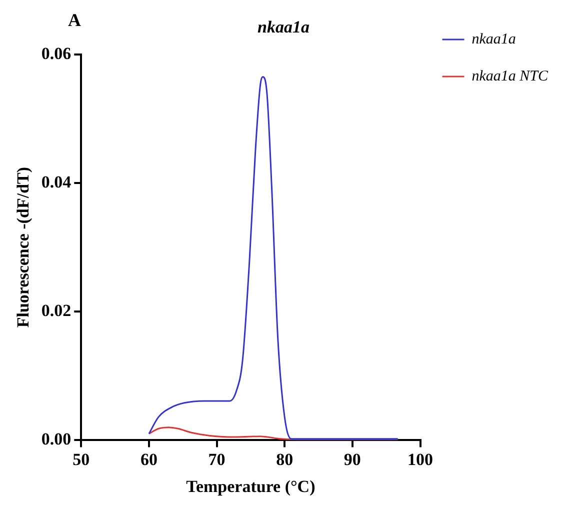 This screenshot has width=561, height=512. Describe the element at coordinates (284, 27) in the screenshot. I see `chart-title: nkaa1a` at that location.